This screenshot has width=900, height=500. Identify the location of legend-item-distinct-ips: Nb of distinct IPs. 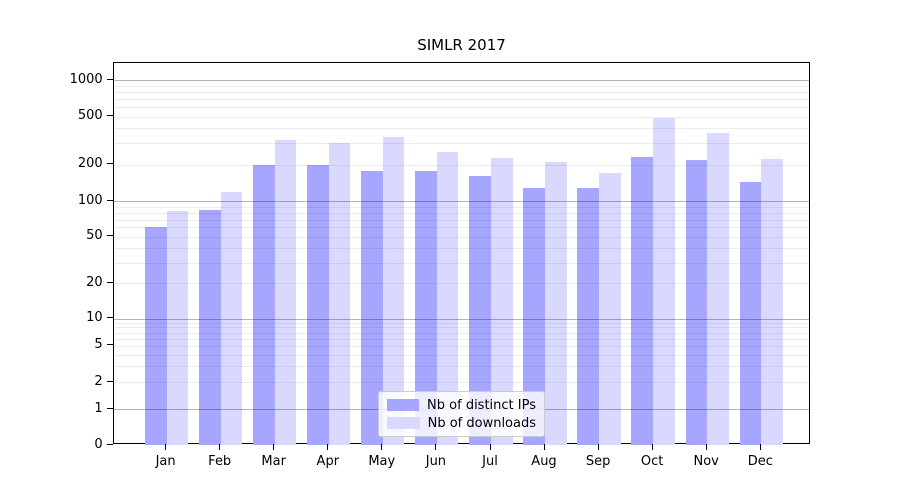
(461, 405).